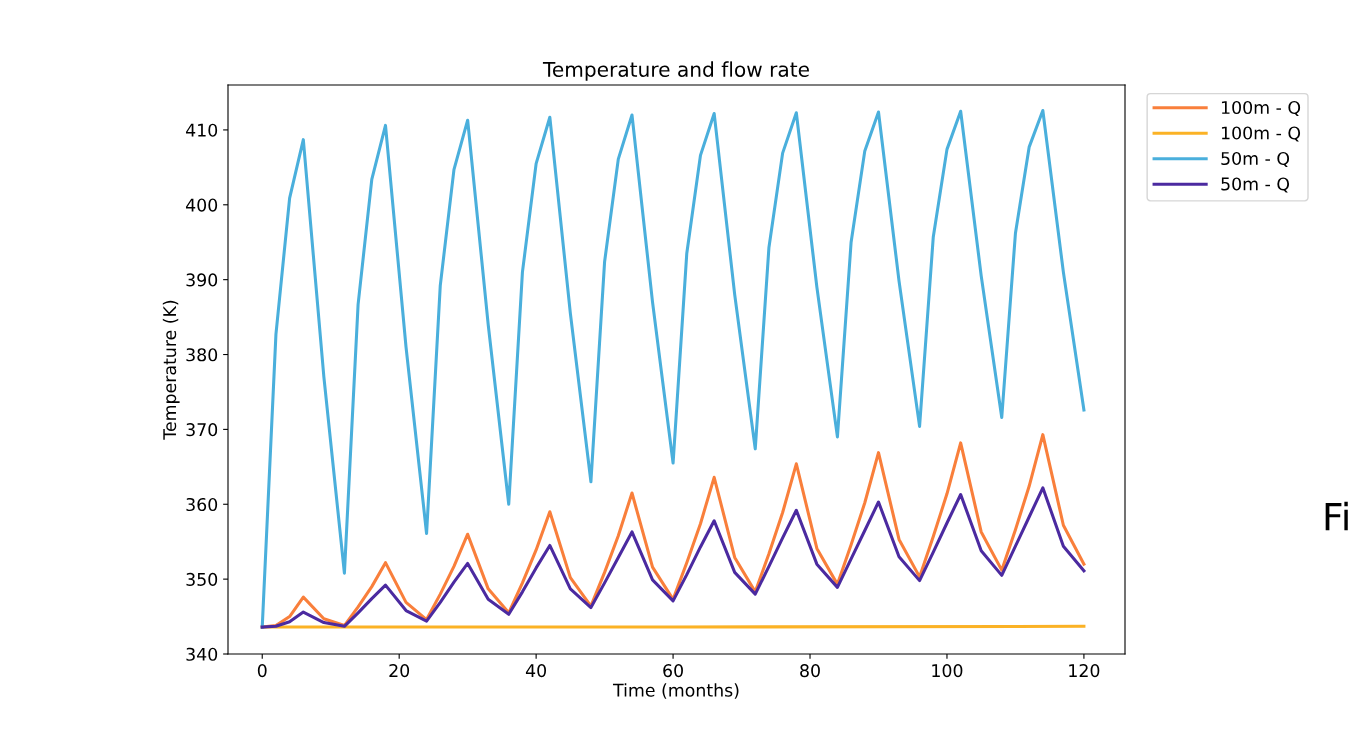  What do you see at coordinates (202, 654) in the screenshot?
I see `y-tick-label: 340` at bounding box center [202, 654].